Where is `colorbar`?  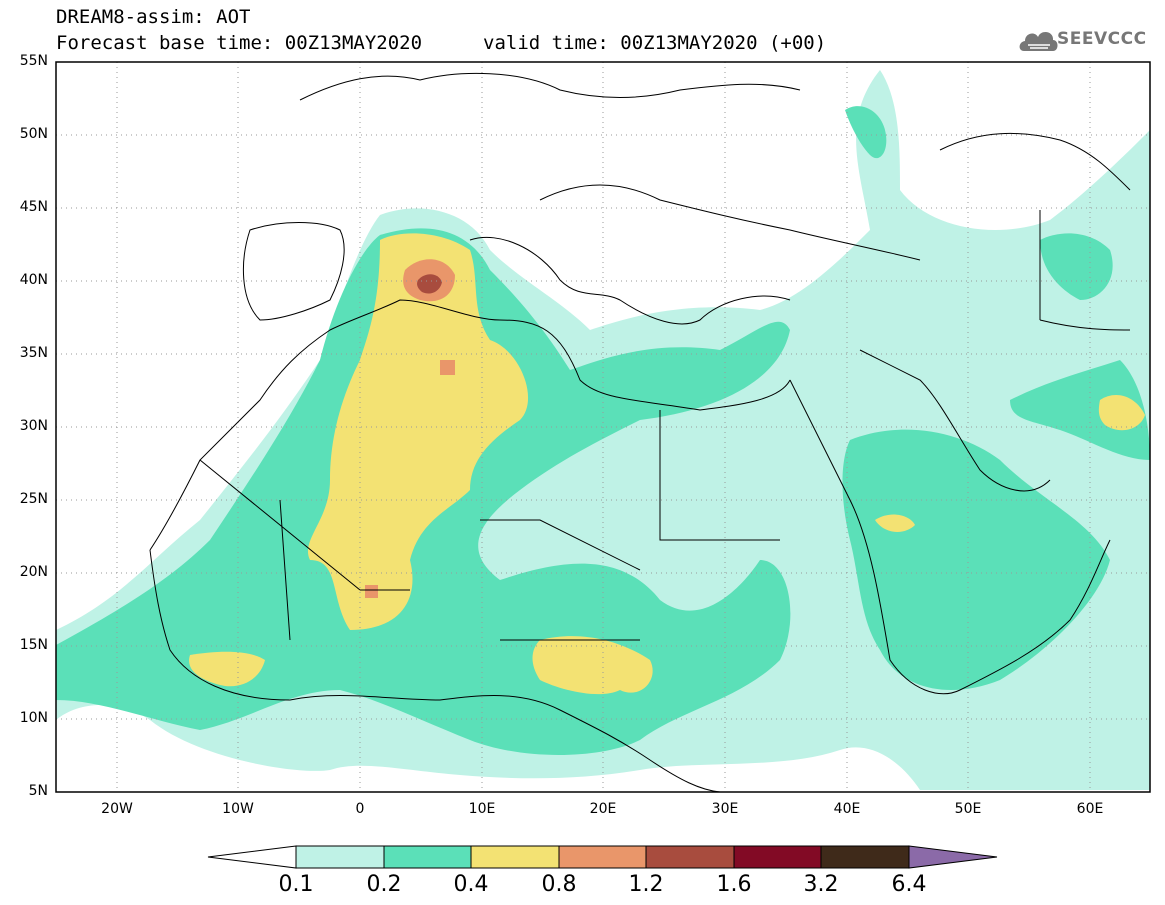 colorbar is located at coordinates (602, 857).